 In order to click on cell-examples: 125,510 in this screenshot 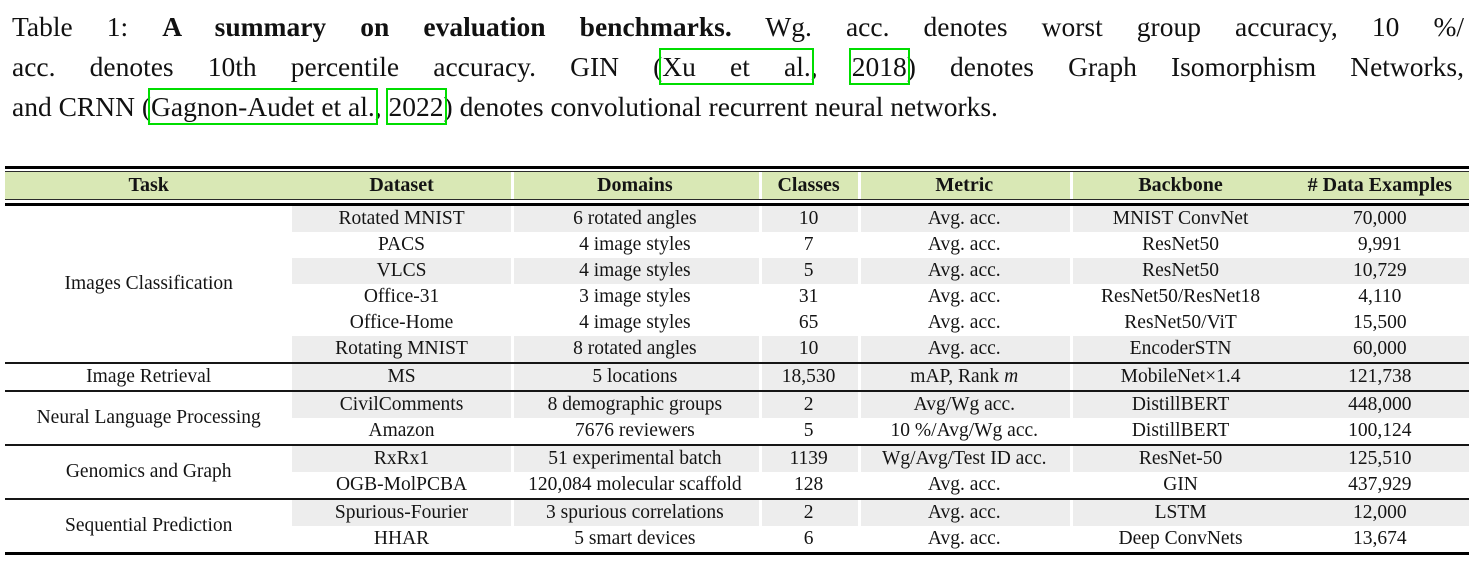, I will do `click(1379, 458)`.